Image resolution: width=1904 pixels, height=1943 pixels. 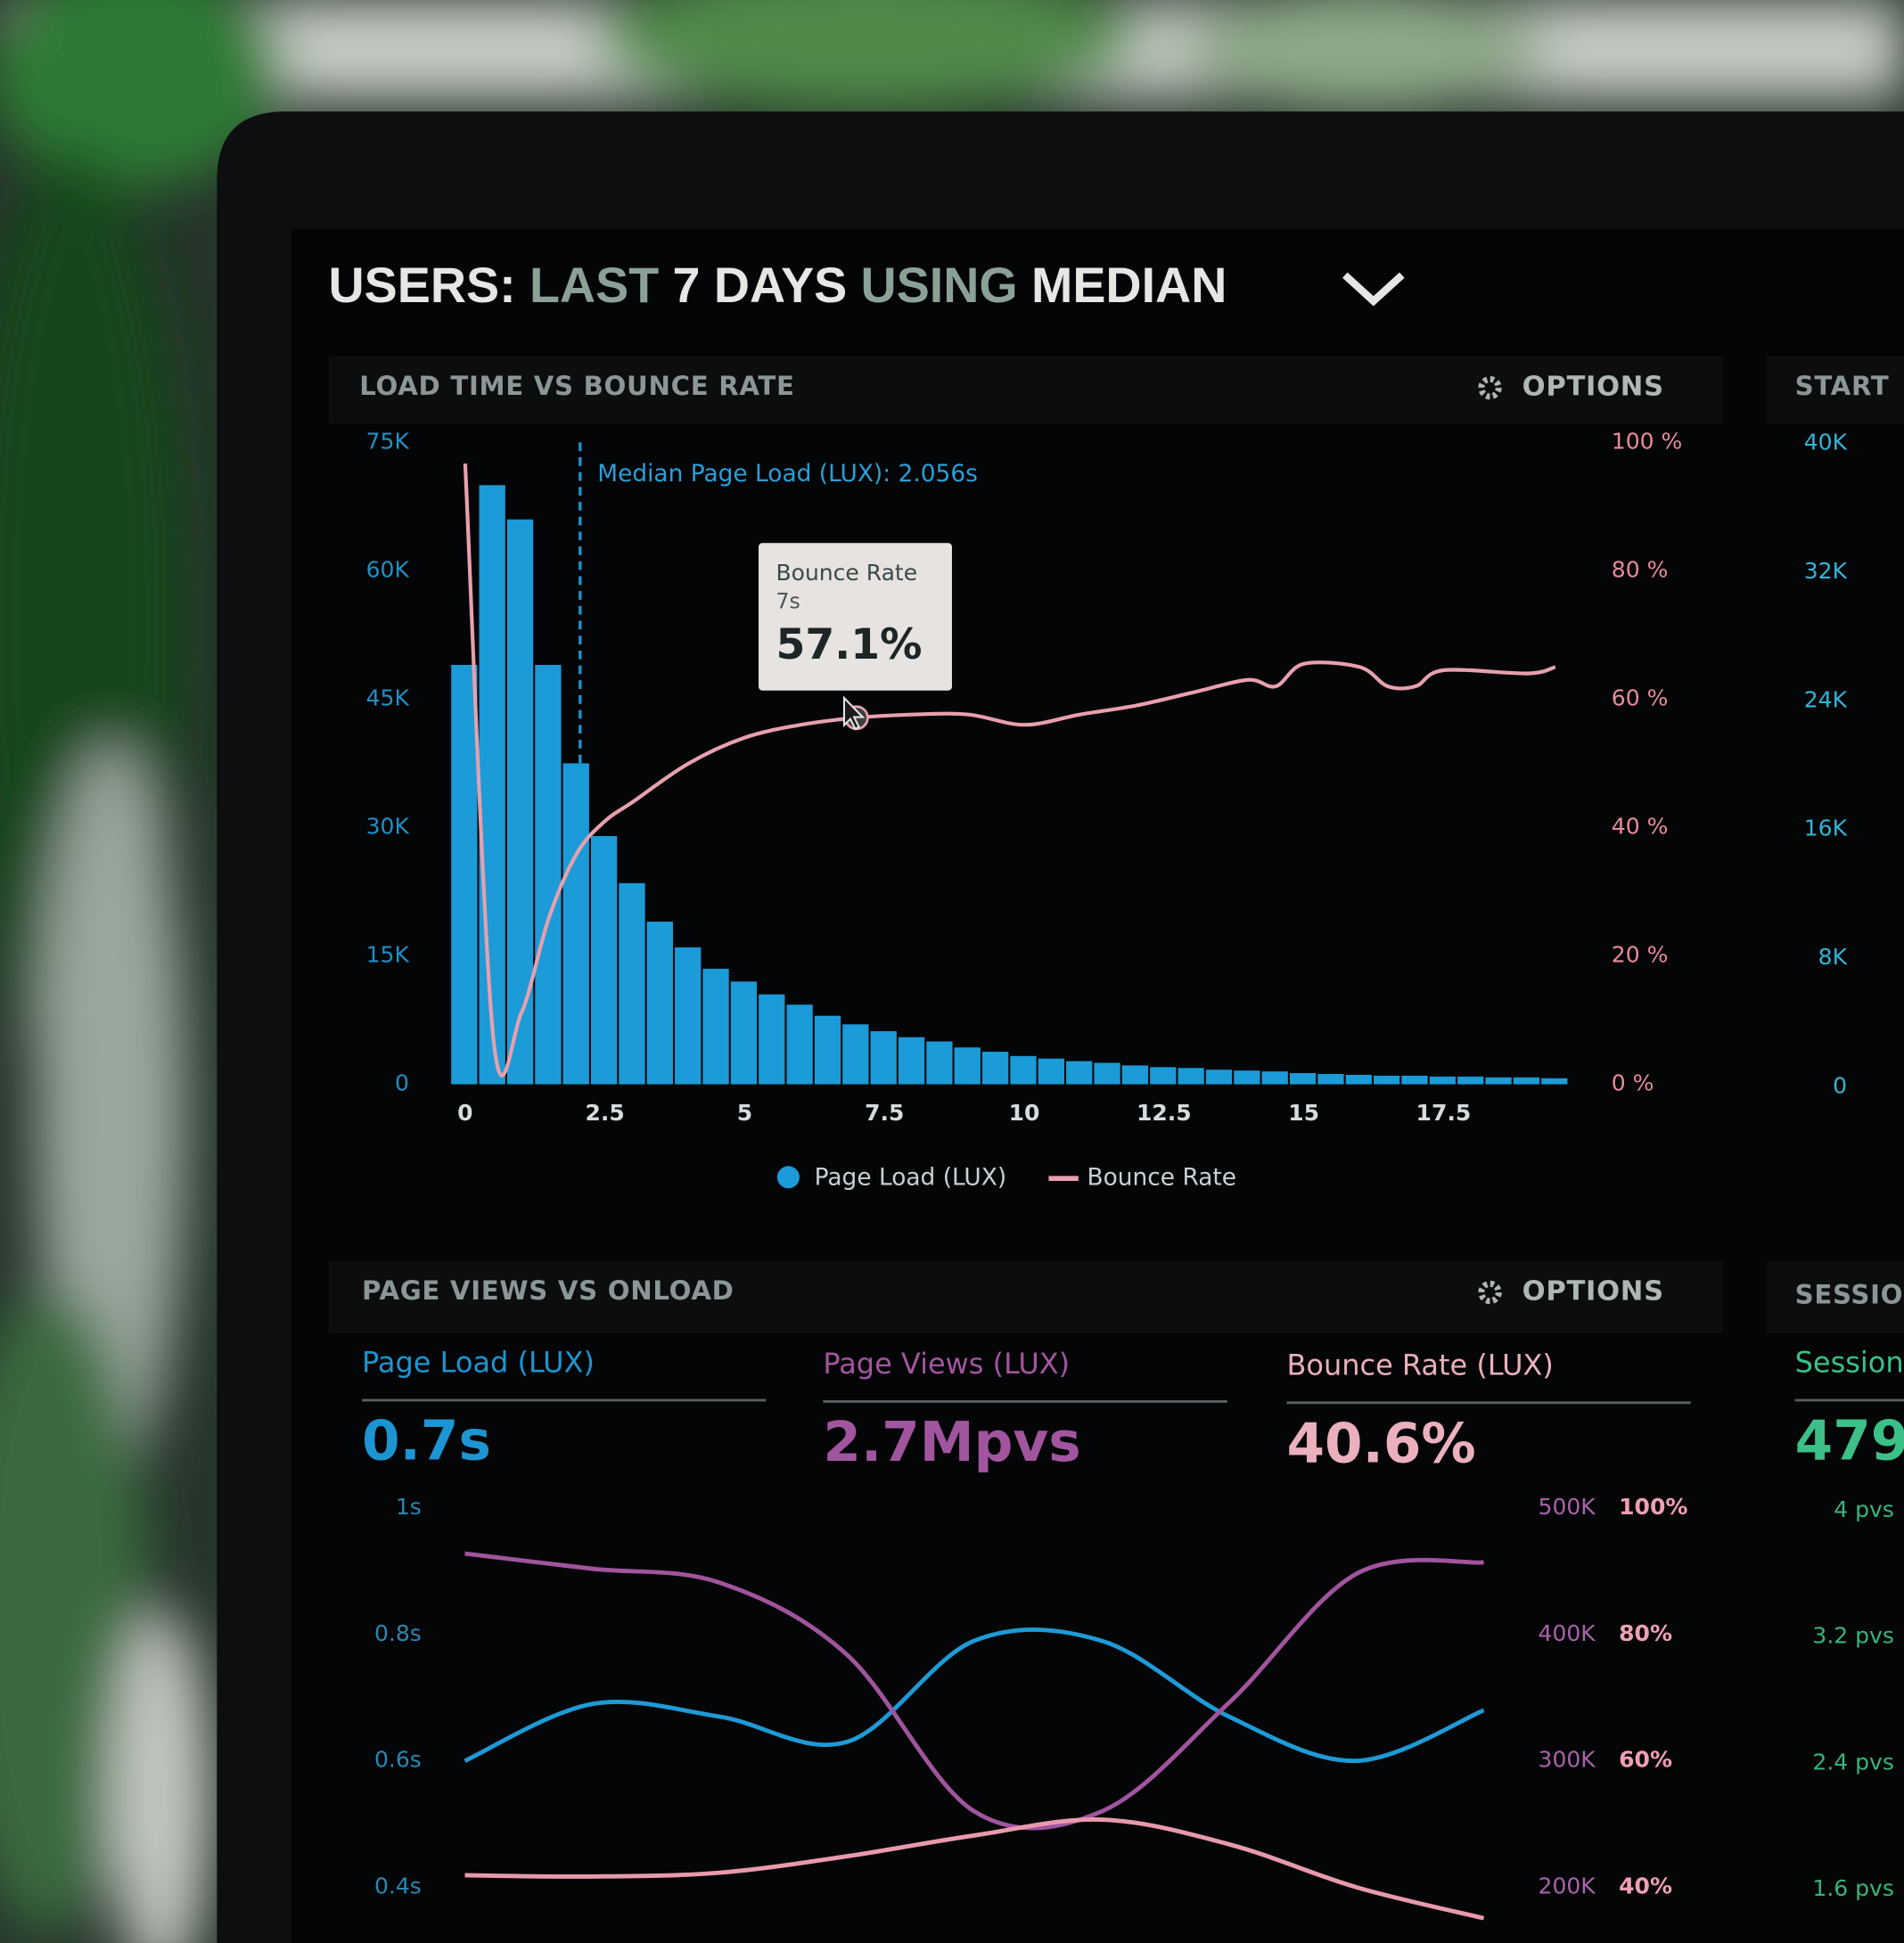 I want to click on kpi-label: Bounce Rate (LUX), so click(x=1419, y=1365).